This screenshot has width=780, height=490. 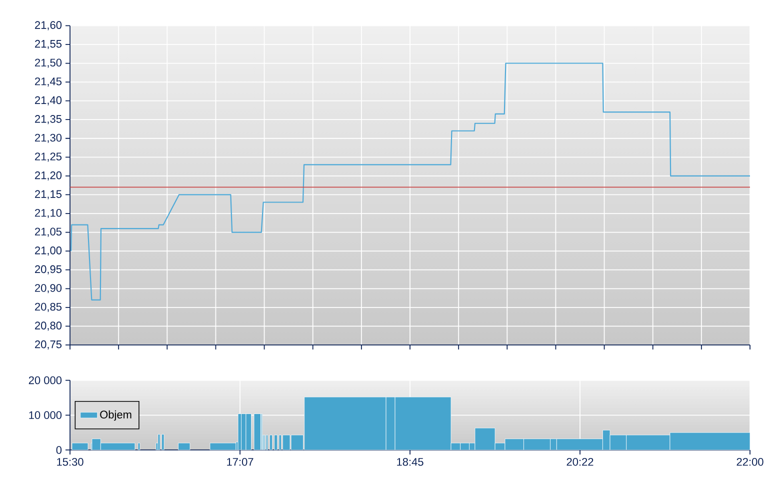 What do you see at coordinates (70, 462) in the screenshot?
I see `x-tick-label: 15:30` at bounding box center [70, 462].